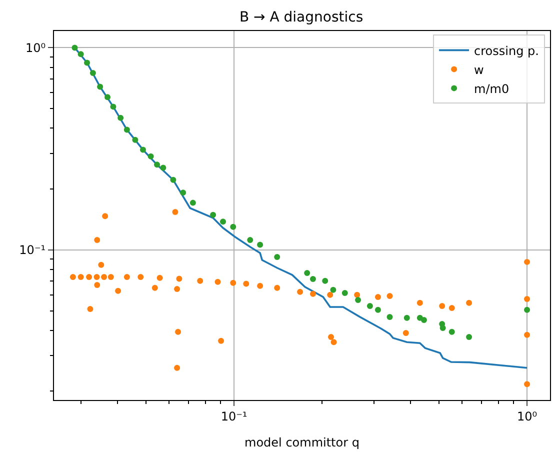  I want to click on chart-title: B → A diagnostics, so click(302, 17).